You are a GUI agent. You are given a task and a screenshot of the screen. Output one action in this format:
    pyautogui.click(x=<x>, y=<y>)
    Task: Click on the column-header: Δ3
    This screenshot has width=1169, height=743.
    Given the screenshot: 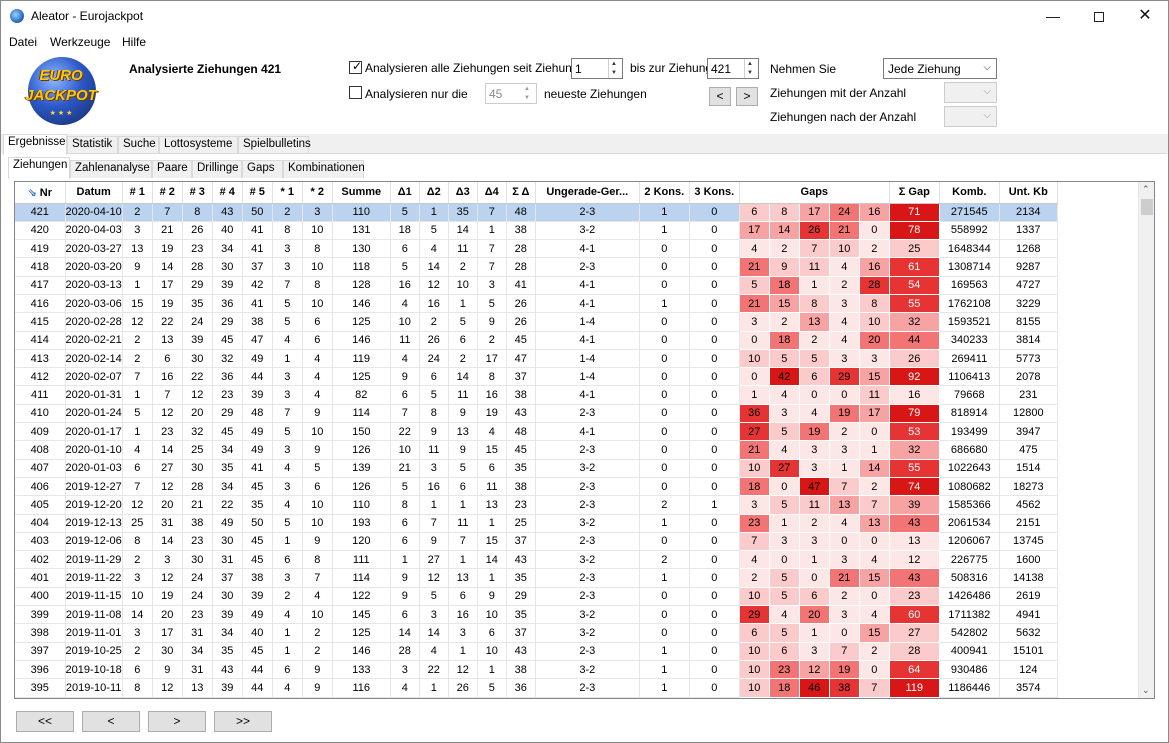 What is the action you would take?
    pyautogui.click(x=463, y=193)
    